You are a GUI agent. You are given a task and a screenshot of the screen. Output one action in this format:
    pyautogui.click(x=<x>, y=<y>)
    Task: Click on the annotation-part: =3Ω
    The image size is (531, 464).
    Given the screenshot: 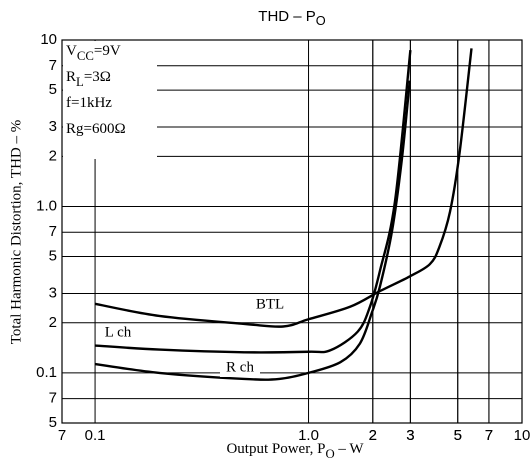 What is the action you would take?
    pyautogui.click(x=97, y=77)
    